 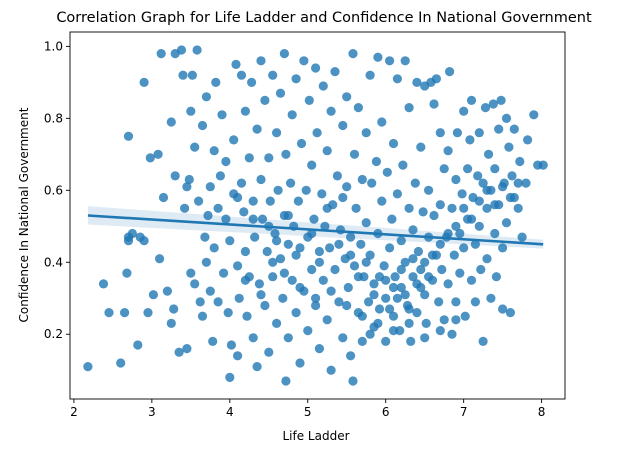 What do you see at coordinates (464, 412) in the screenshot?
I see `x-tick-label-5: 7` at bounding box center [464, 412].